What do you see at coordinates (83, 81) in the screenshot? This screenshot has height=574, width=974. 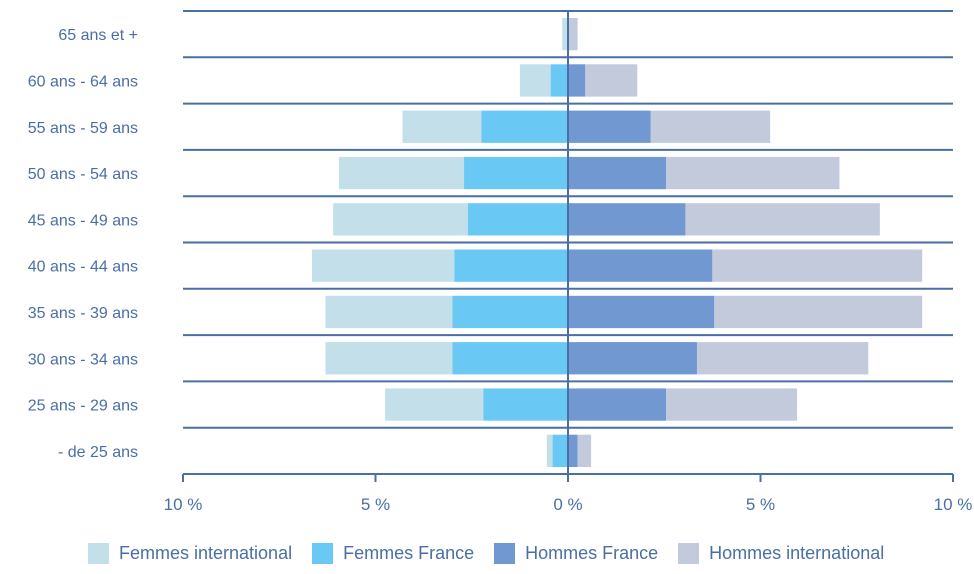 I see `category-label: 60 ans - 64 ans` at bounding box center [83, 81].